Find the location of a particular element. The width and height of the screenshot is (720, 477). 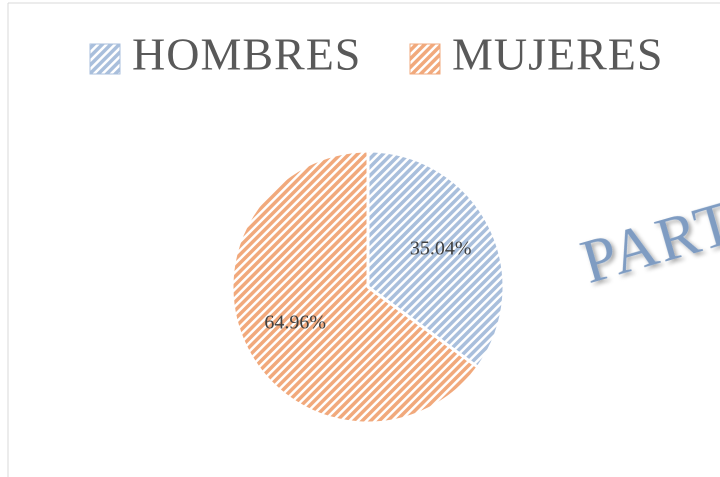

legend-label: HOMBRES is located at coordinates (246, 54).